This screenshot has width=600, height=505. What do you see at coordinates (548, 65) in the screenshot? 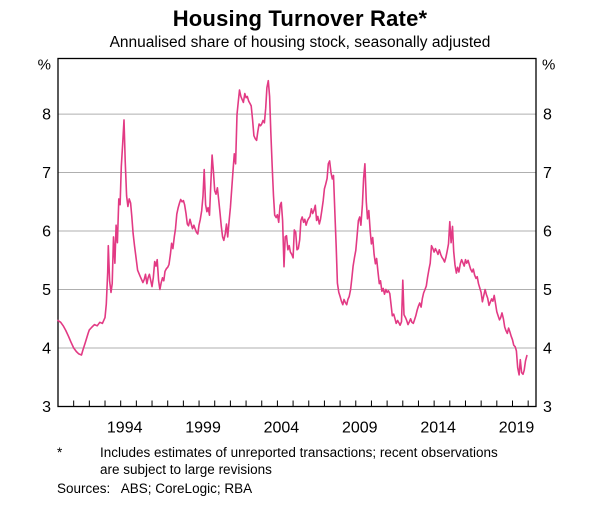
I see `y-axis-unit-right: %` at bounding box center [548, 65].